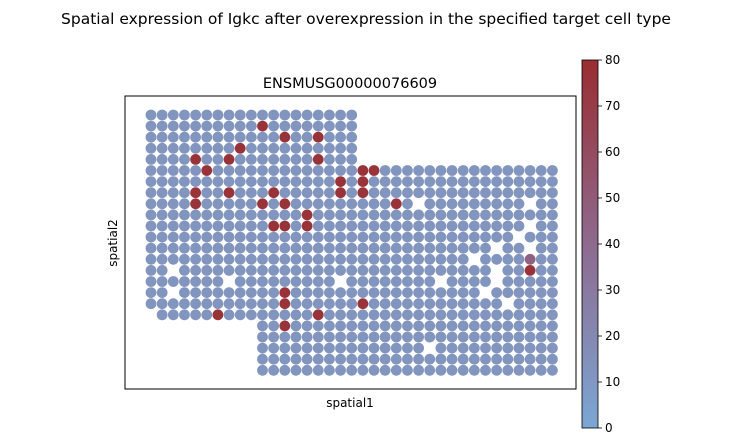  Describe the element at coordinates (350, 84) in the screenshot. I see `plot-title: ENSMUSG00000076609` at that location.